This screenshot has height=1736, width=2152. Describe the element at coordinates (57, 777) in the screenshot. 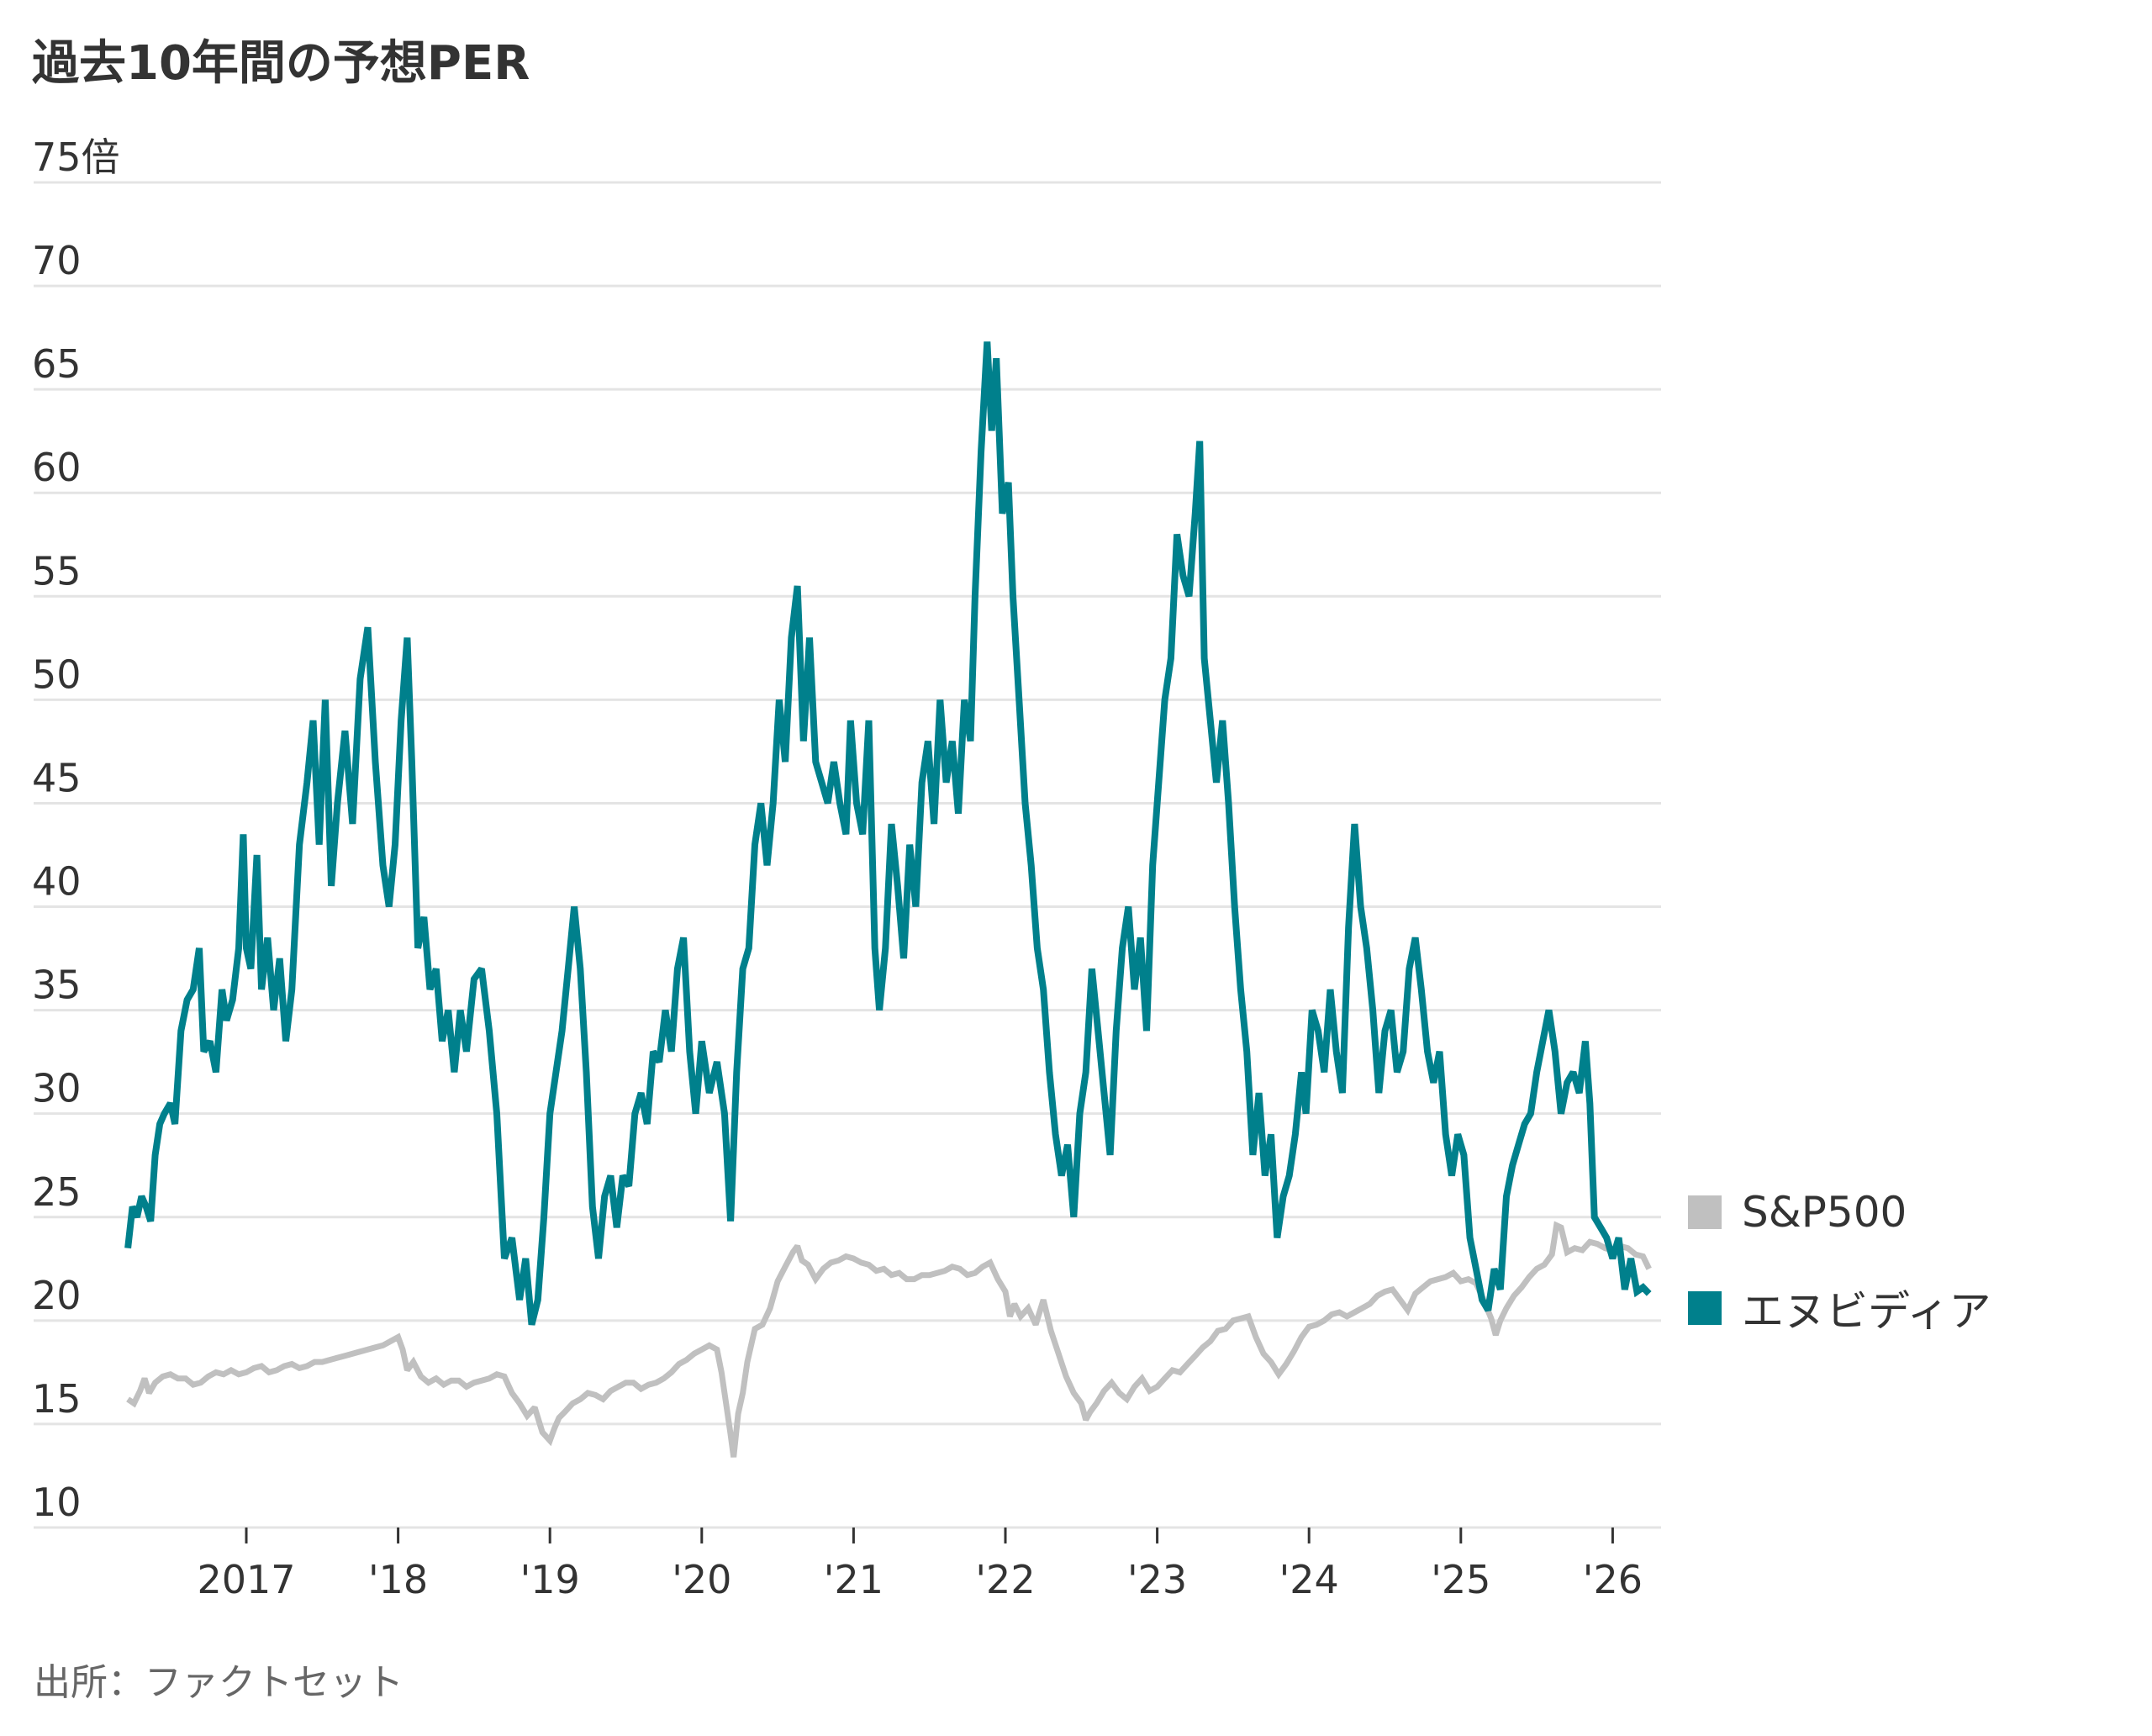

I see `y-tick-label: 45` at that location.